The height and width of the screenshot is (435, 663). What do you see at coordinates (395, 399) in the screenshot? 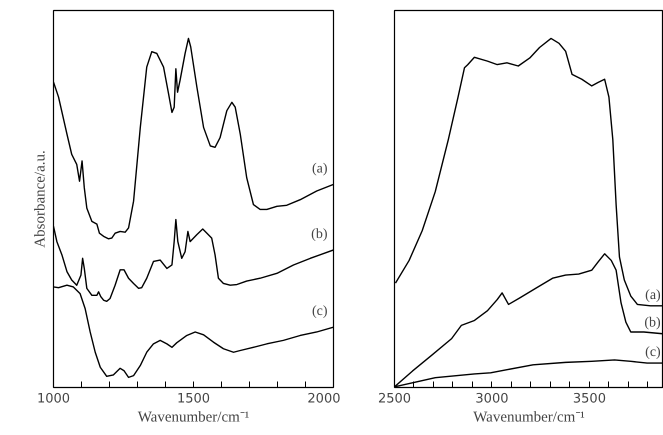
I see `x-tick-label: 2500` at bounding box center [395, 399].